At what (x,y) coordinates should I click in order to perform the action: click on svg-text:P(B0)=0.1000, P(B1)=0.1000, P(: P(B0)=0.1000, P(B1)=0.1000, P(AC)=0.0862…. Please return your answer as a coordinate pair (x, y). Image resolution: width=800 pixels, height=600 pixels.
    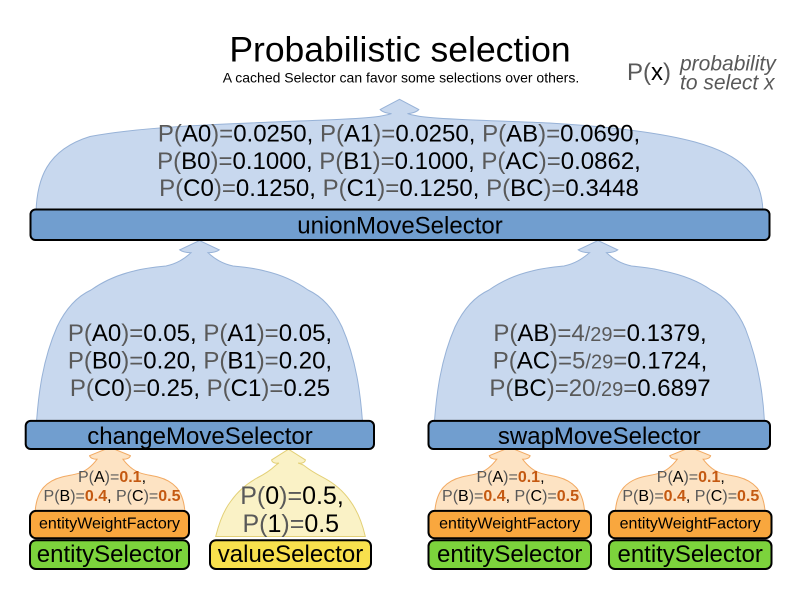
    Looking at the image, I should click on (399, 161).